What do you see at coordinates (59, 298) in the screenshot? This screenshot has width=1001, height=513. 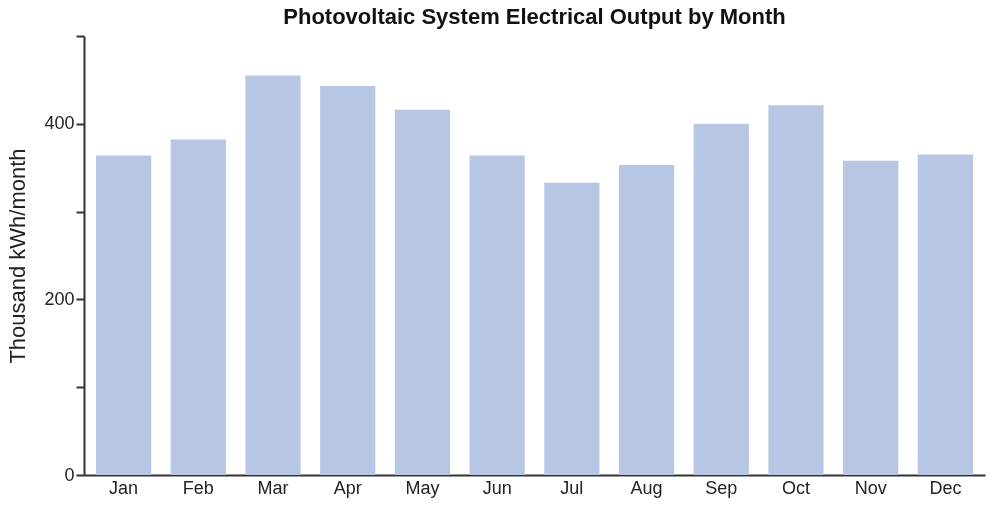 I see `y-tick-label: 200` at bounding box center [59, 298].